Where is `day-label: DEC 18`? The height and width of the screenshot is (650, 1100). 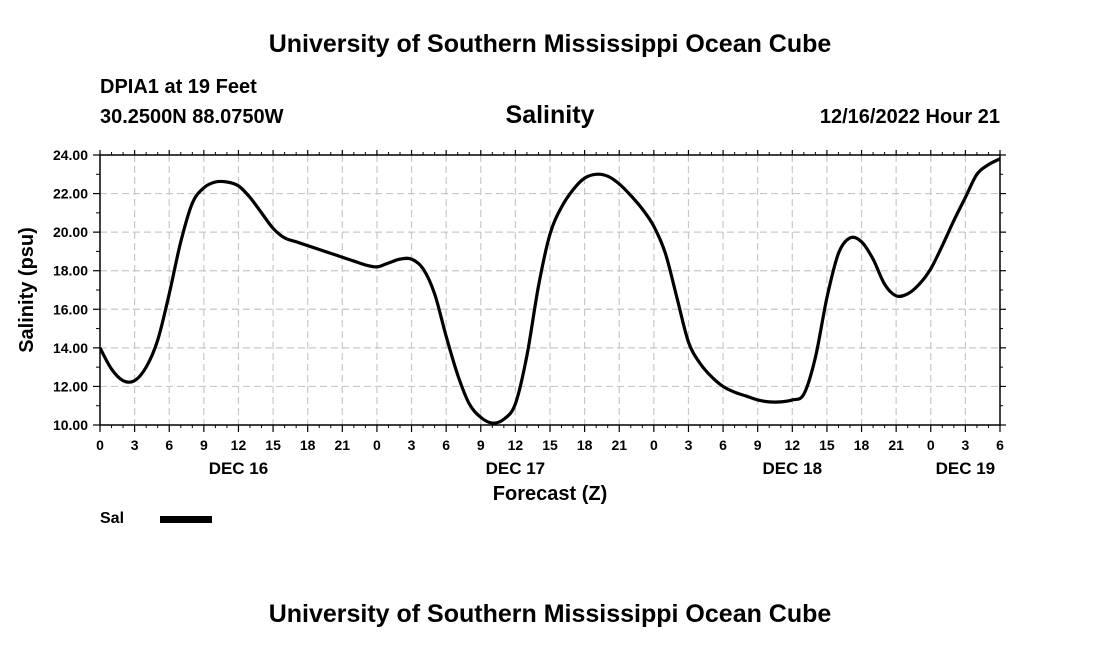
day-label: DEC 18 is located at coordinates (793, 468).